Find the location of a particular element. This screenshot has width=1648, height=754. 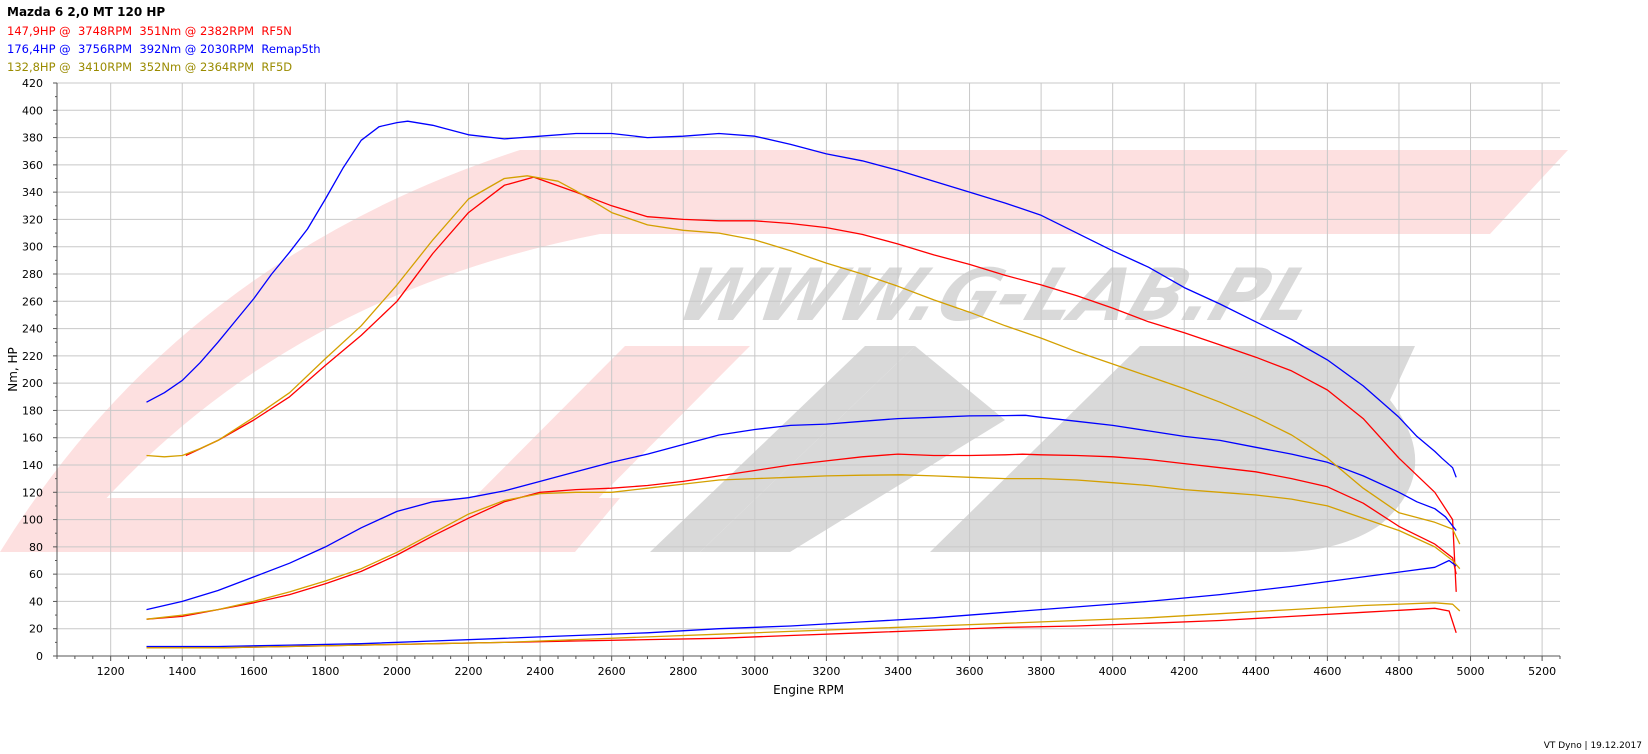

y-tick-label: 220 is located at coordinates (32, 356).